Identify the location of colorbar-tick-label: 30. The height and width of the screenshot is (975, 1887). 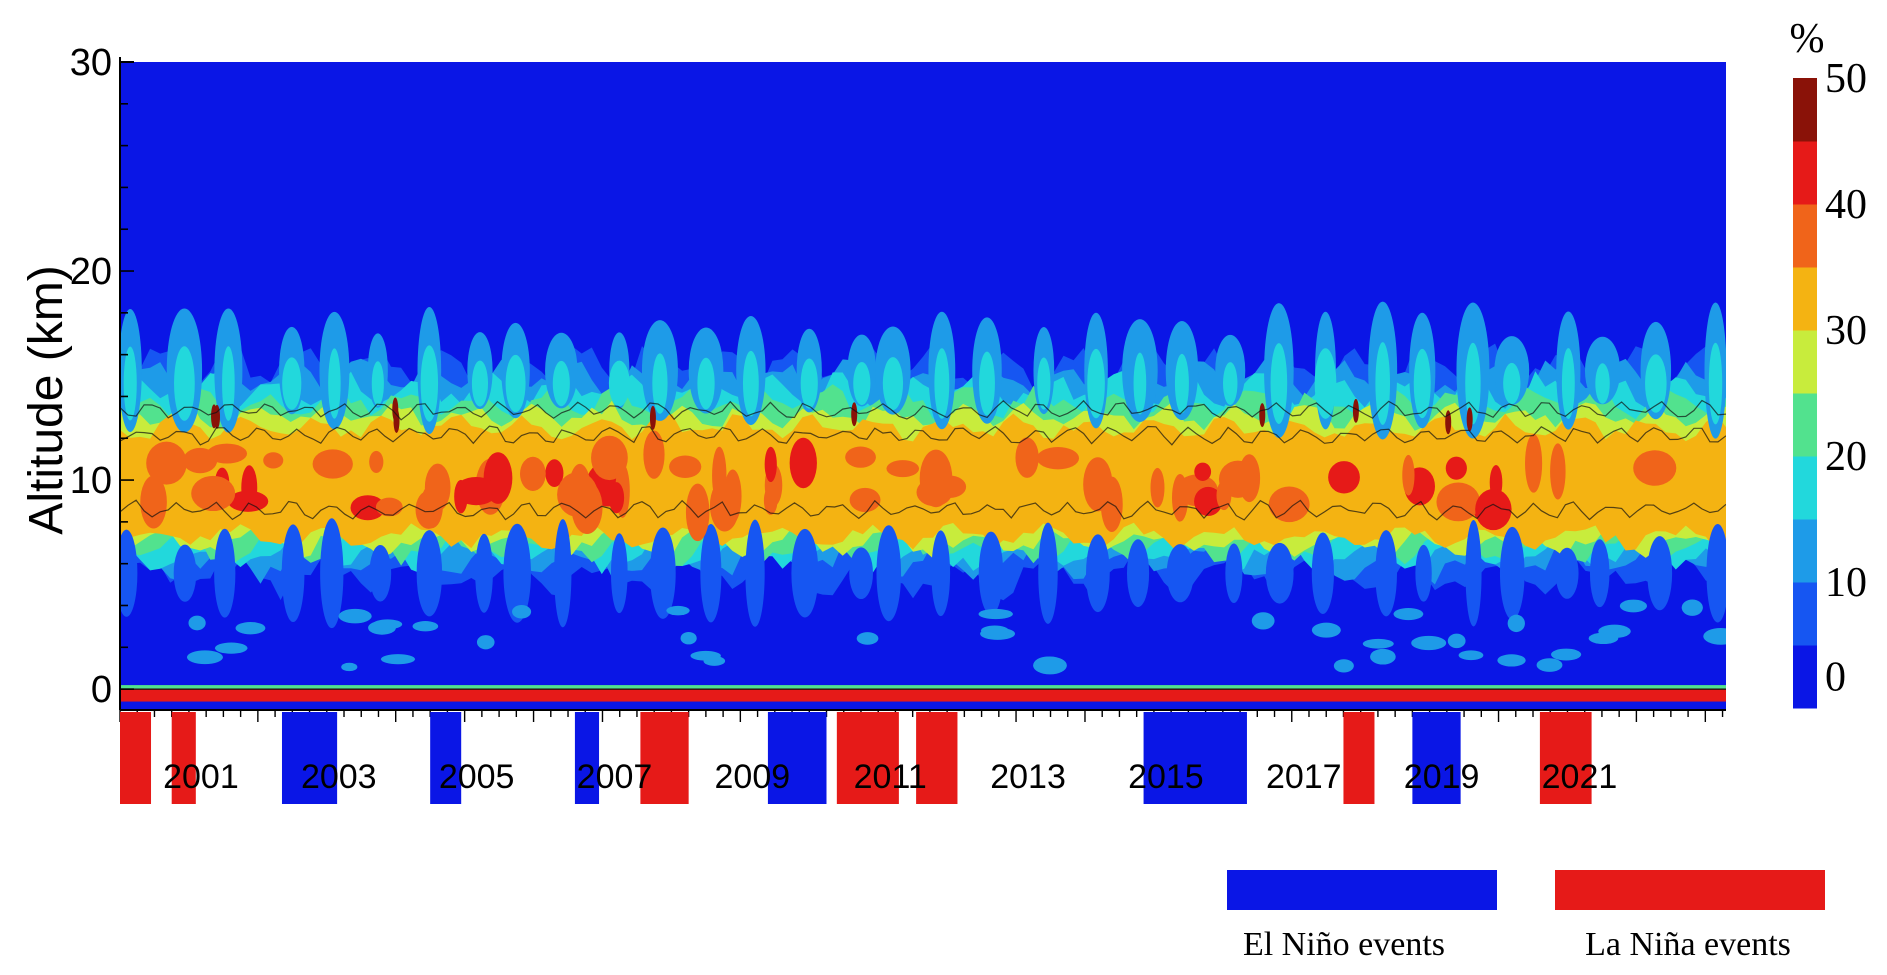
(1846, 331).